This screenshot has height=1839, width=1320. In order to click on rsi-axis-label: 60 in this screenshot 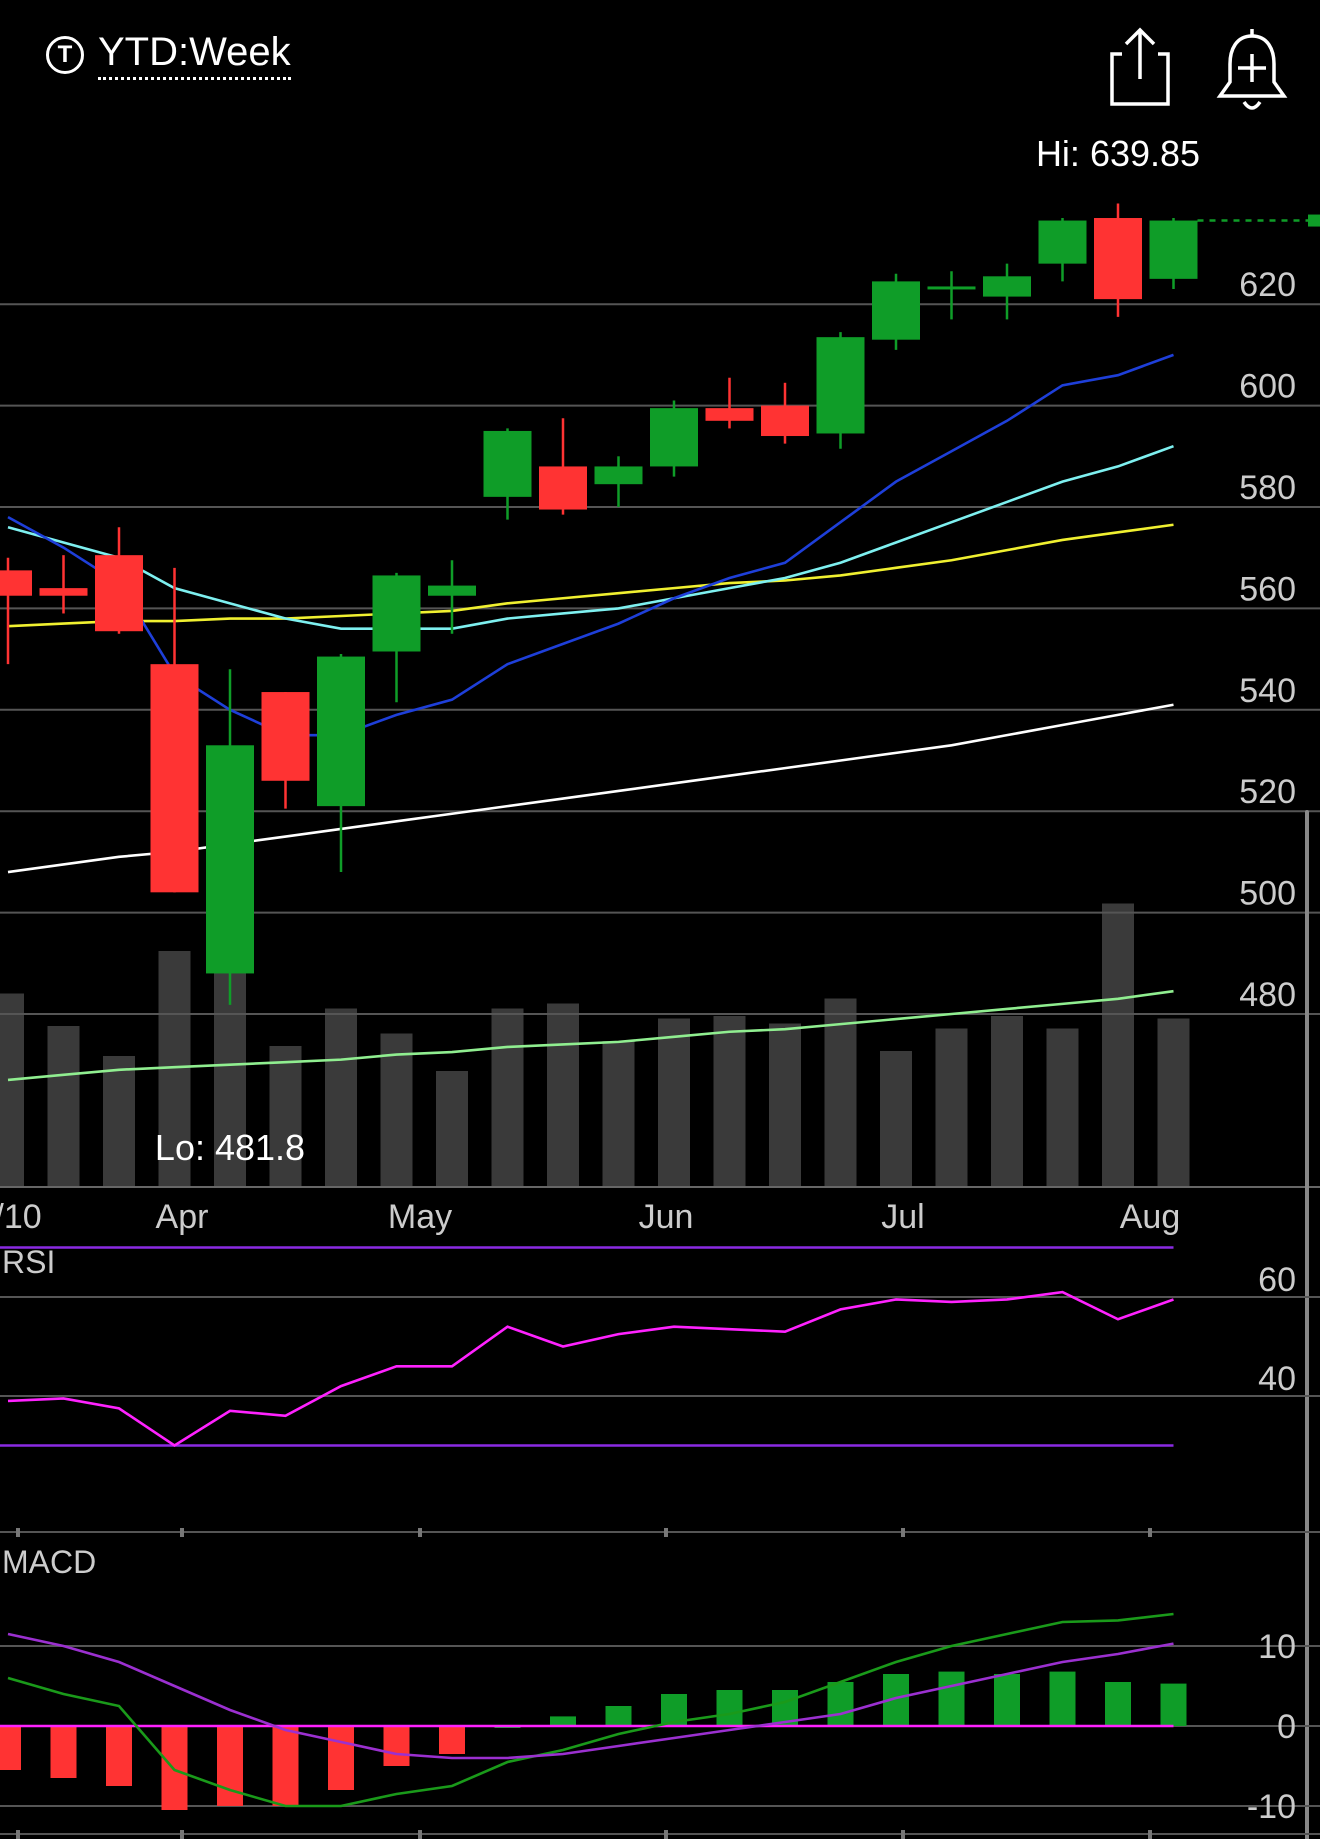, I will do `click(1277, 1280)`.